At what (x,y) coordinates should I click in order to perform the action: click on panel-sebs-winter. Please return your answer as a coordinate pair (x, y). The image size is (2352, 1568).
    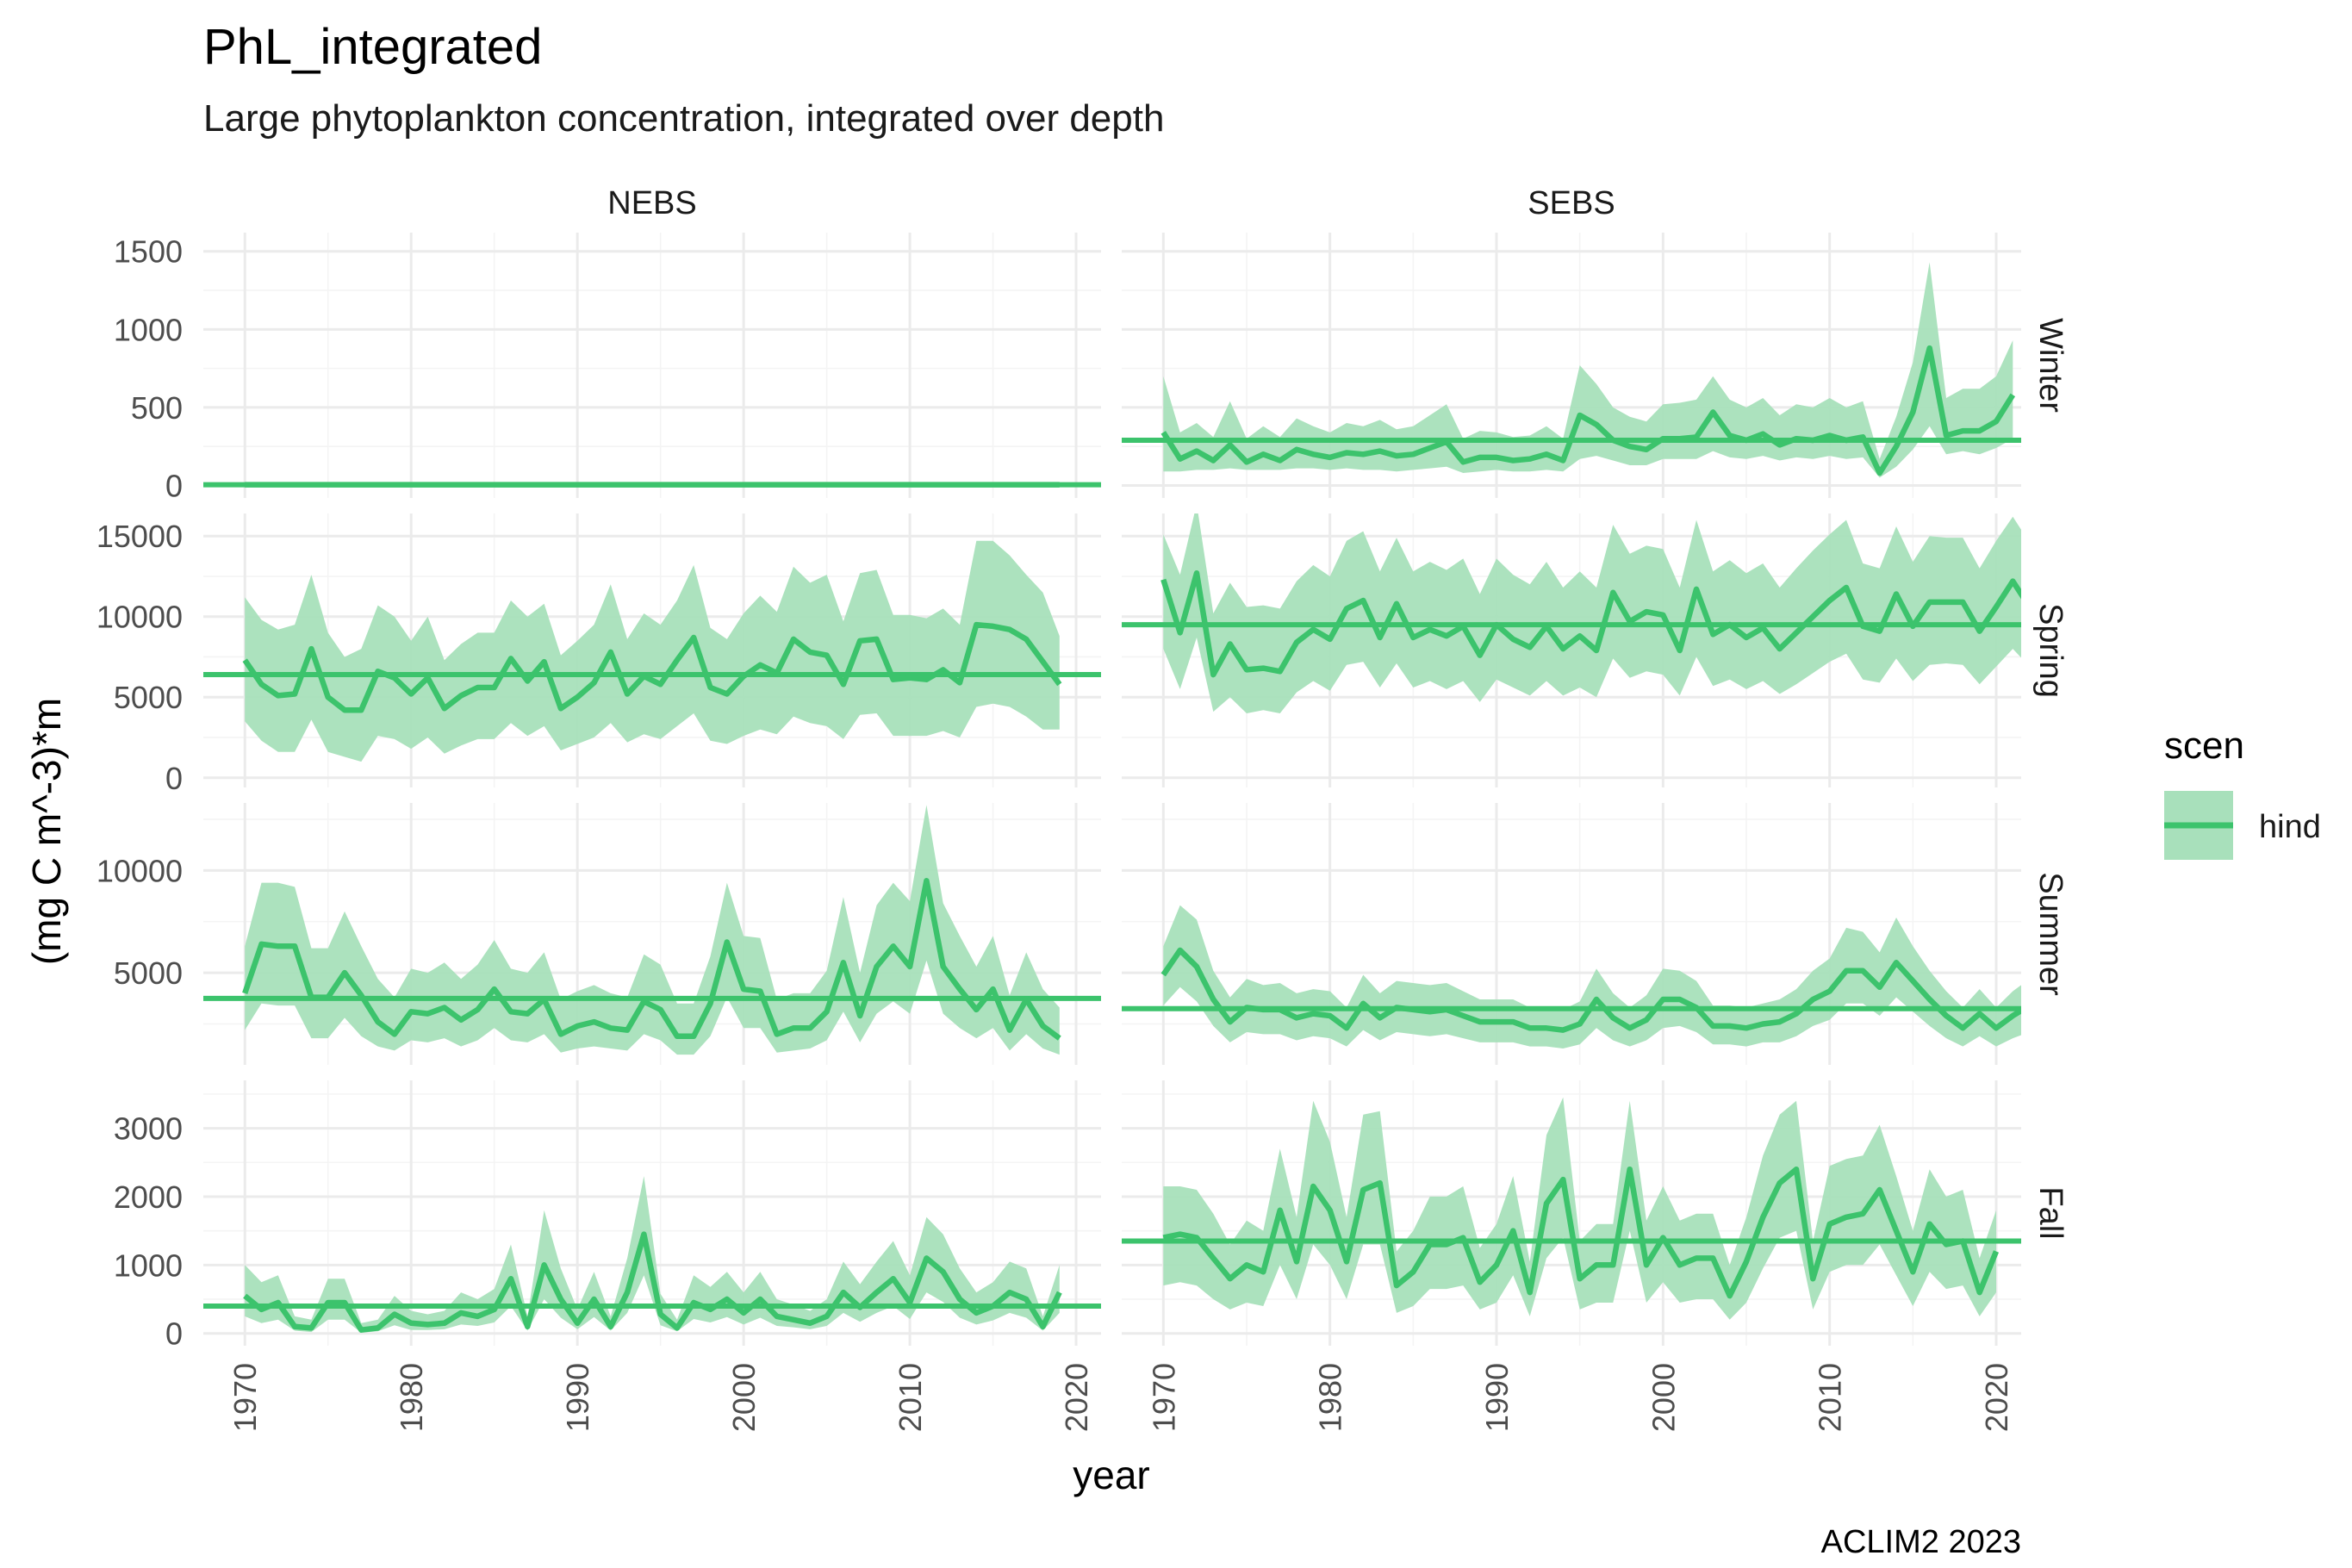
    Looking at the image, I should click on (1572, 366).